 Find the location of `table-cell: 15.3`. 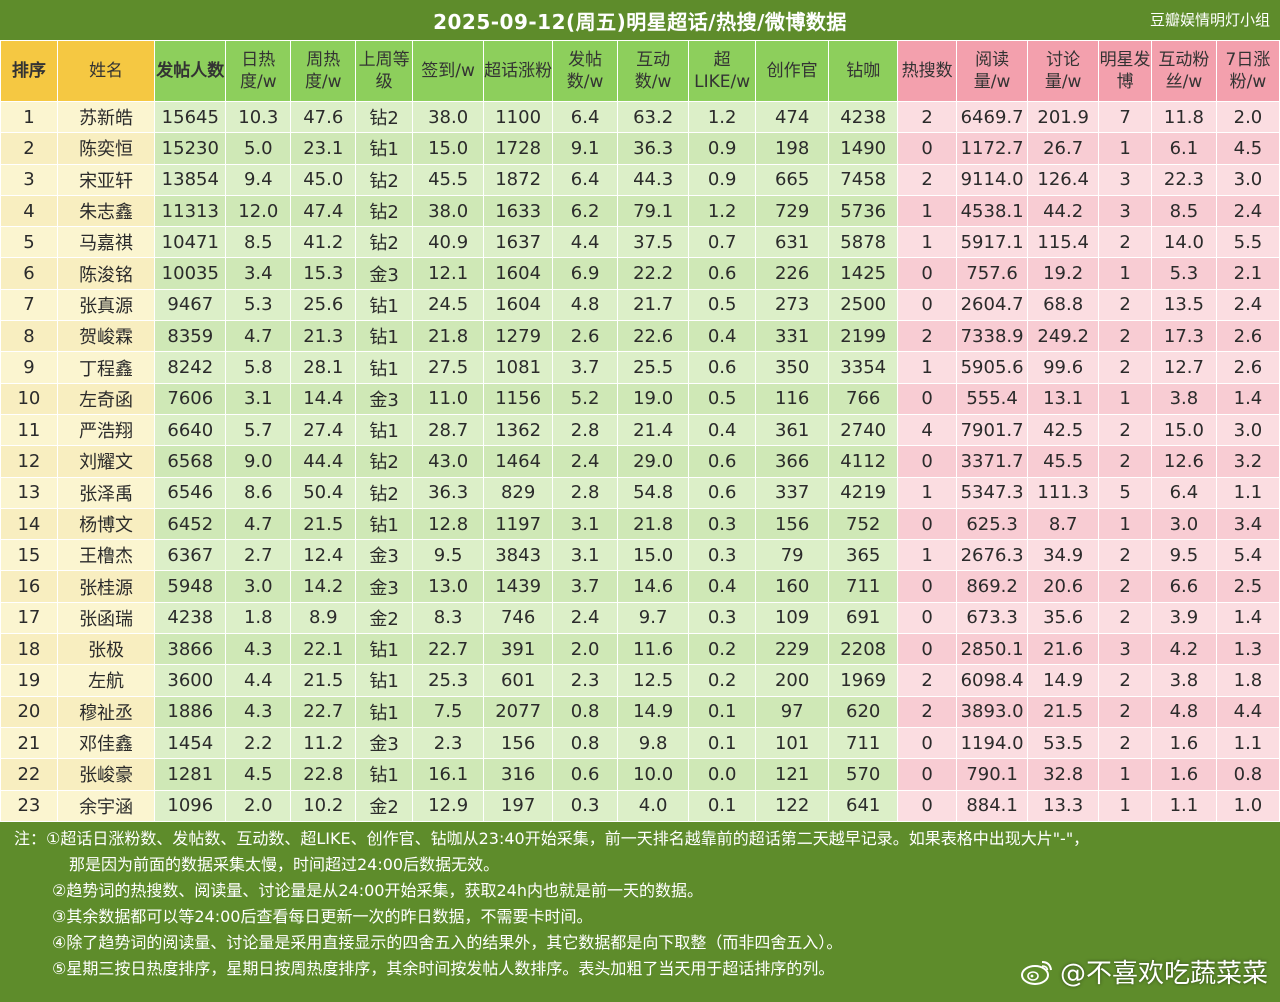

table-cell: 15.3 is located at coordinates (323, 273).